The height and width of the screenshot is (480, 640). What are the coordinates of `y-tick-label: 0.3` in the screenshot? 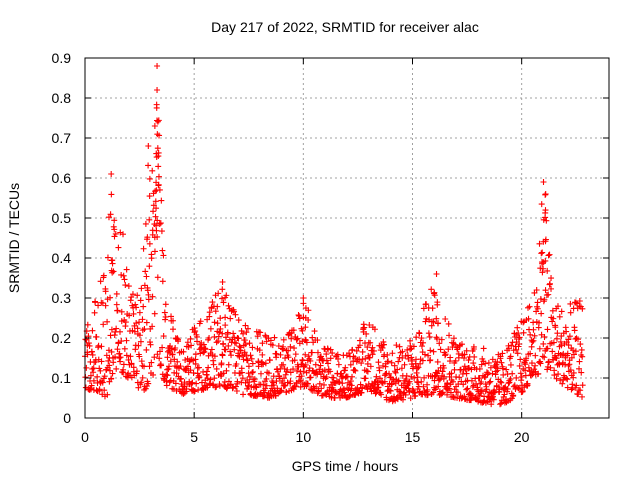 It's located at (62, 298).